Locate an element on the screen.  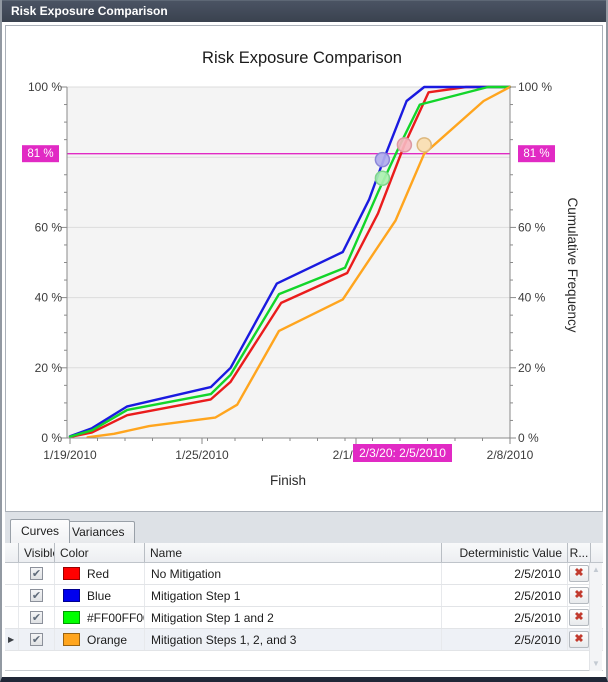
color-cell: Red is located at coordinates (100, 573).